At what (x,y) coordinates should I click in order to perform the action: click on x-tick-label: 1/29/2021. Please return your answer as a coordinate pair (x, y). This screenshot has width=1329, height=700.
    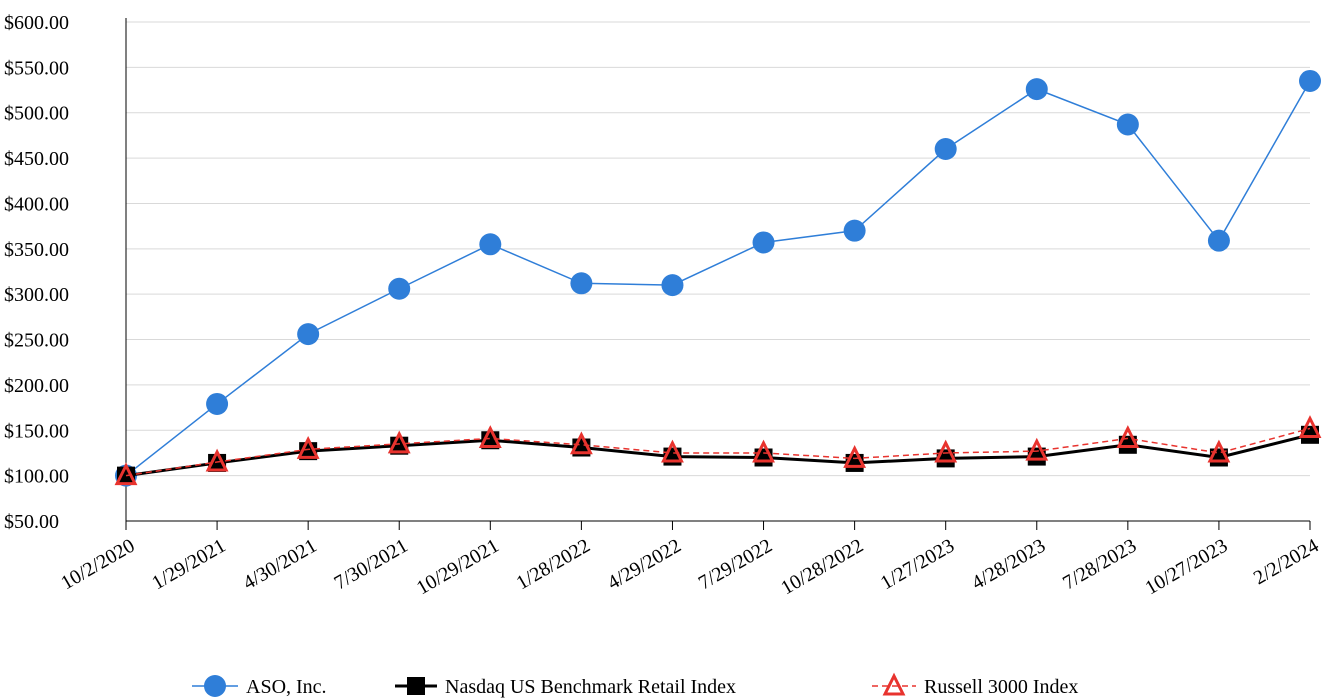
    Looking at the image, I should click on (188, 565).